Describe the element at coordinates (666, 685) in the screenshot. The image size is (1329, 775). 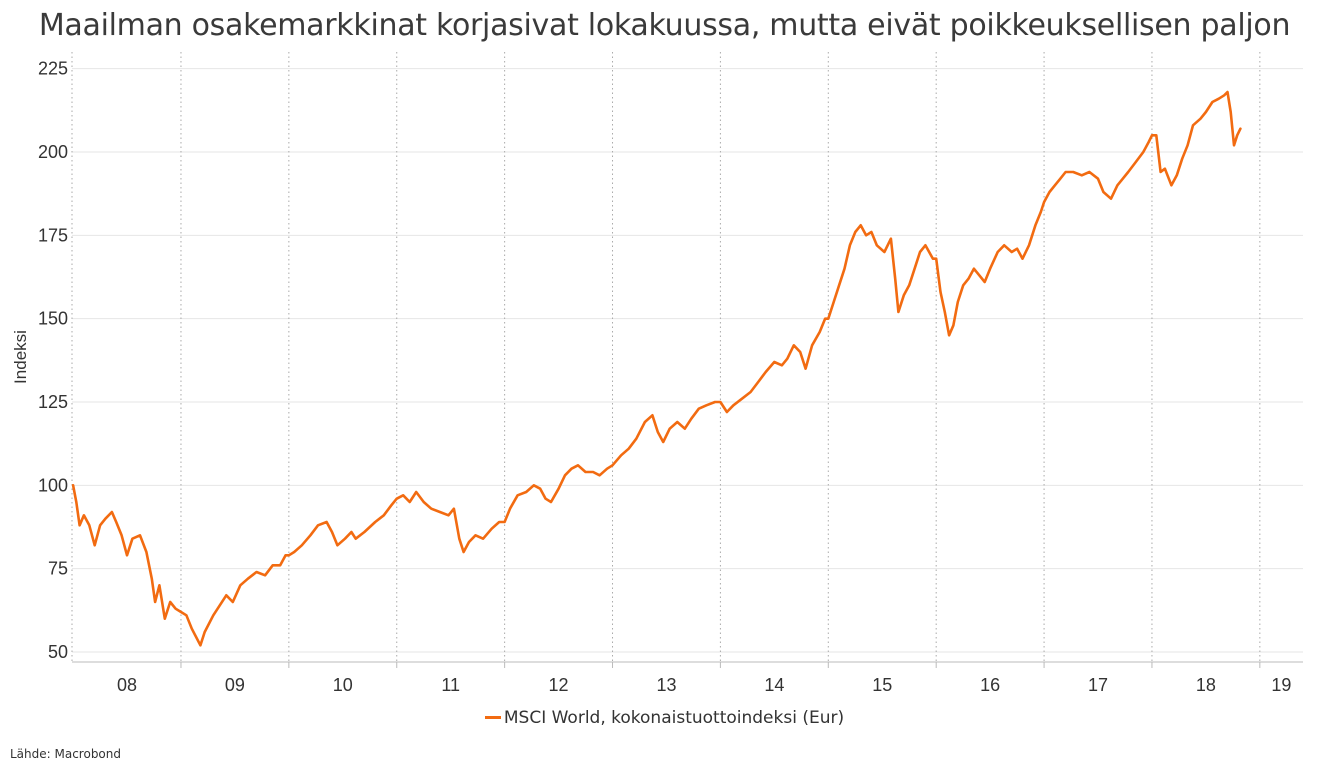
I see `x-tick-label: 13` at that location.